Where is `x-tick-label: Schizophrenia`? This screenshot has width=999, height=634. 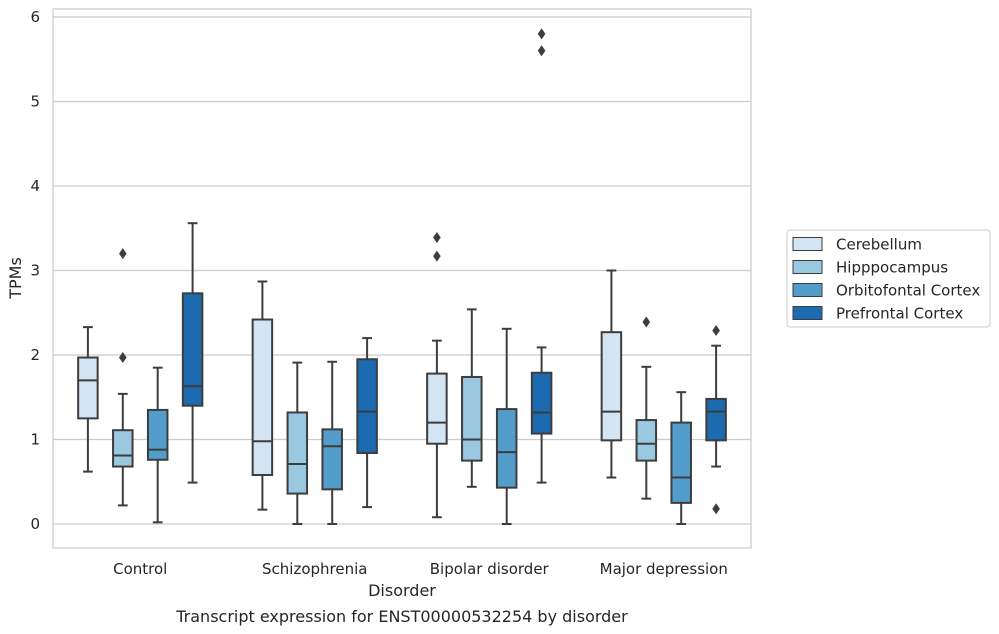 x-tick-label: Schizophrenia is located at coordinates (314, 569).